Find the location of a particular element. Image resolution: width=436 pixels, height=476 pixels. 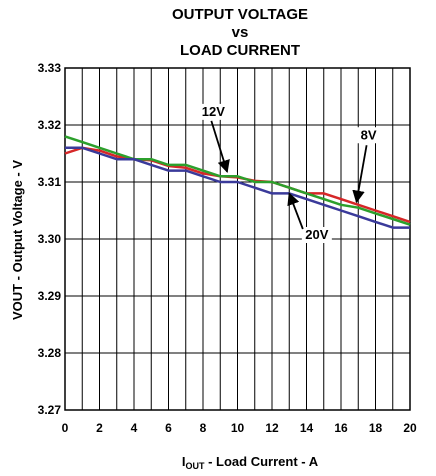

chart-title-line-3: LOAD CURRENT is located at coordinates (240, 50).